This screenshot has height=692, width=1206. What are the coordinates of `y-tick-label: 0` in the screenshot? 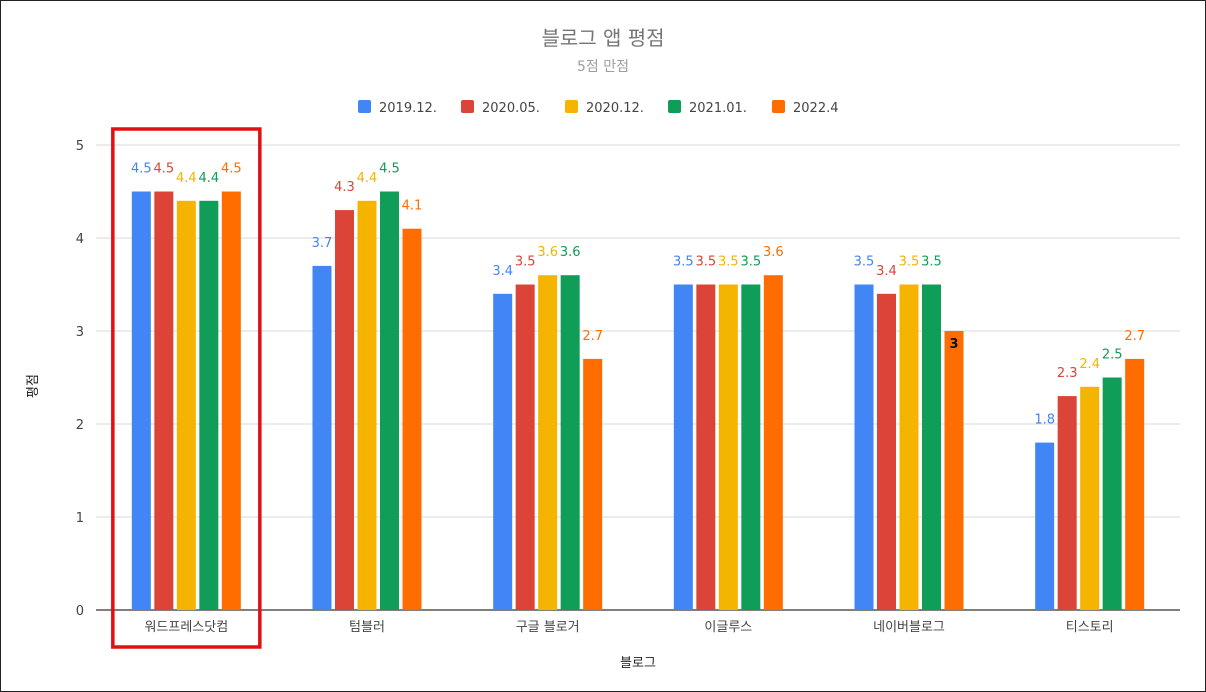 It's located at (80, 611).